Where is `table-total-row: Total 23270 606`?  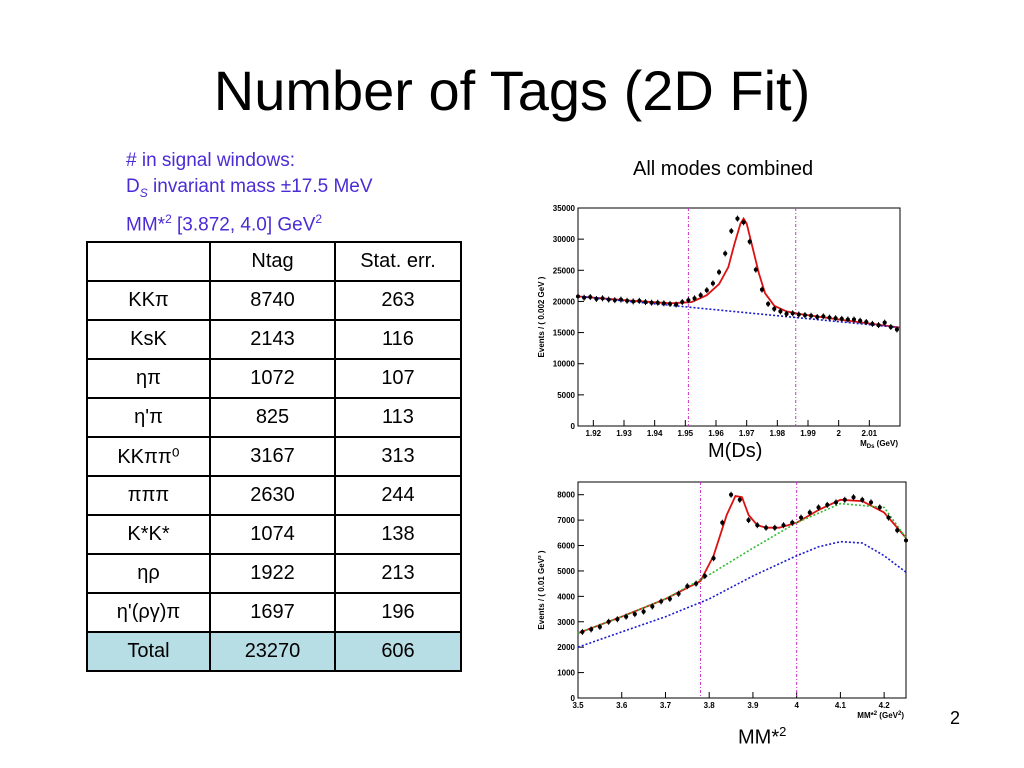 table-total-row: Total 23270 606 is located at coordinates (274, 651).